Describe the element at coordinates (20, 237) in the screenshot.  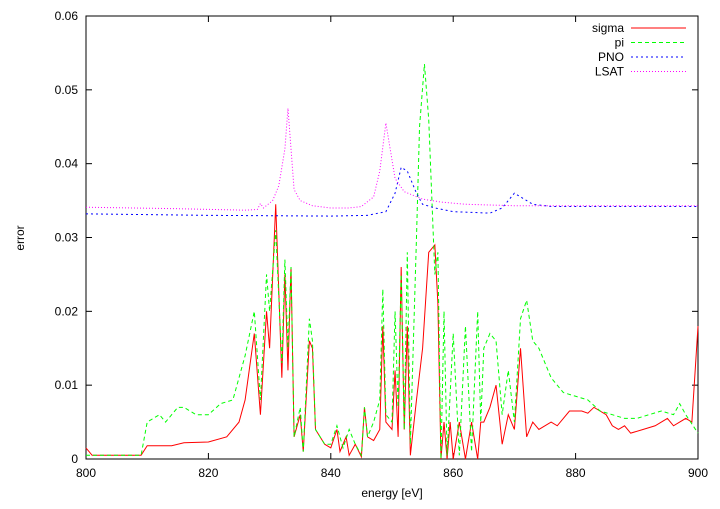
I see `y-axis-label: error` at that location.